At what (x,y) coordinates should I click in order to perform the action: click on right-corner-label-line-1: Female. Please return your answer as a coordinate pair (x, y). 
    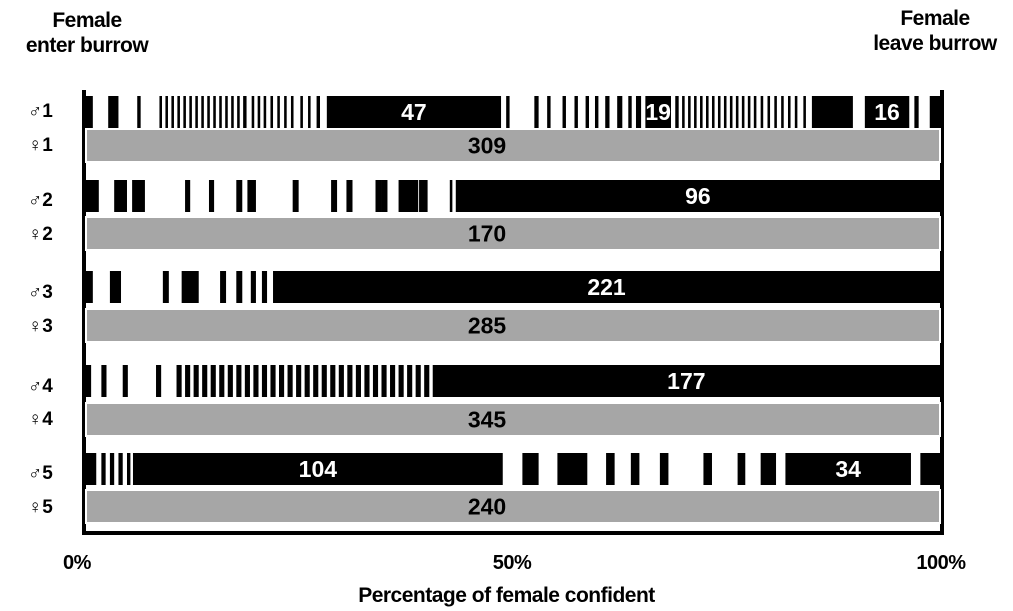
    Looking at the image, I should click on (935, 18).